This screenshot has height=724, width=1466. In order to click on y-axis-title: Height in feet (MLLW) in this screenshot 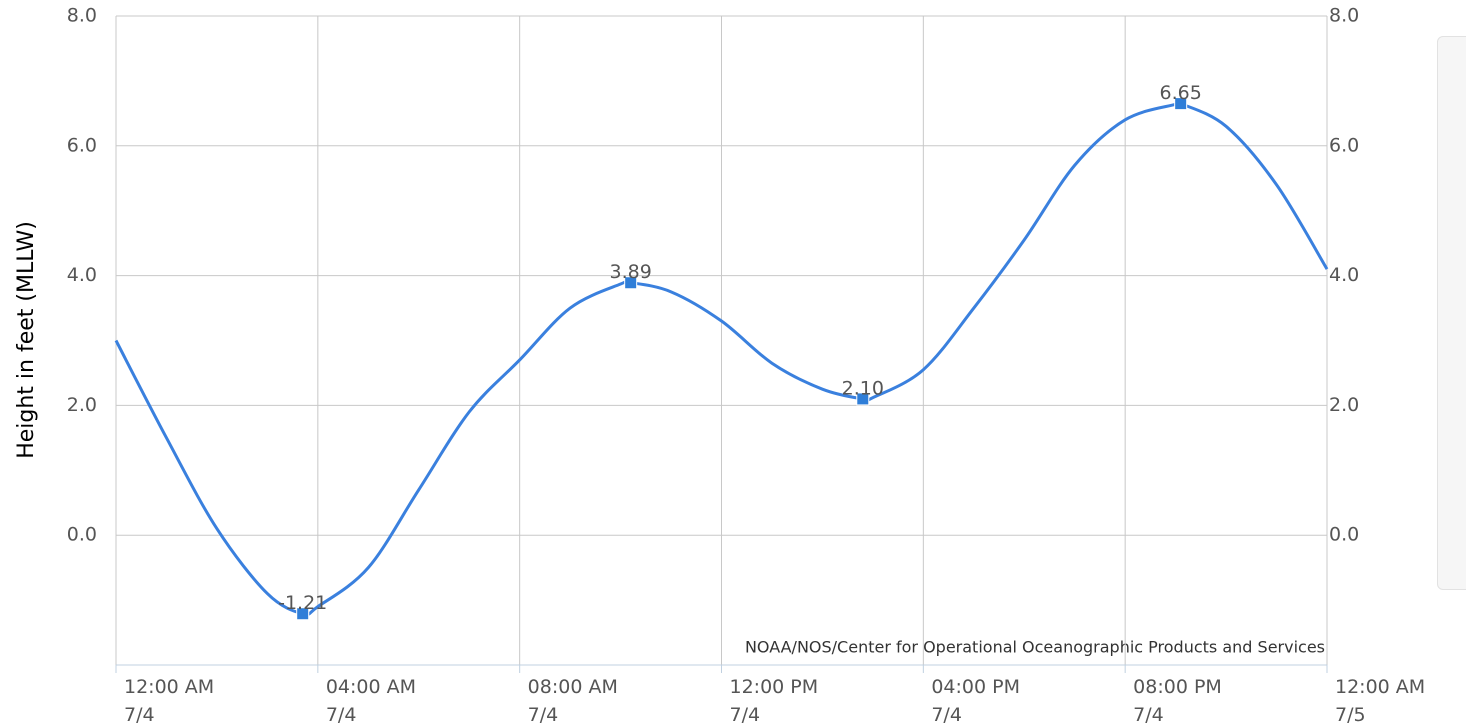, I will do `click(26, 340)`.